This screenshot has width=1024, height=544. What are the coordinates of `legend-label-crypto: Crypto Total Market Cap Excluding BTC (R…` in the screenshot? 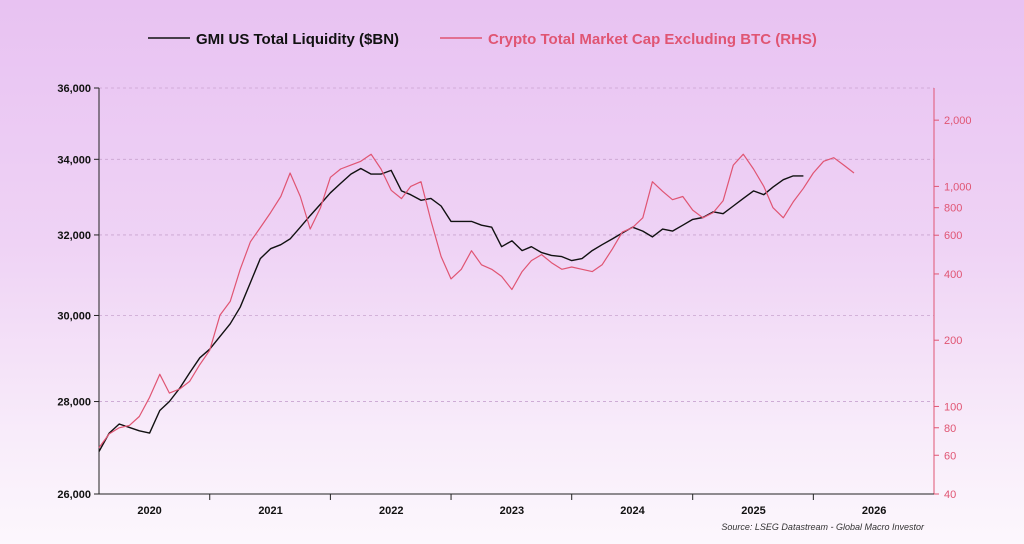 It's located at (652, 39).